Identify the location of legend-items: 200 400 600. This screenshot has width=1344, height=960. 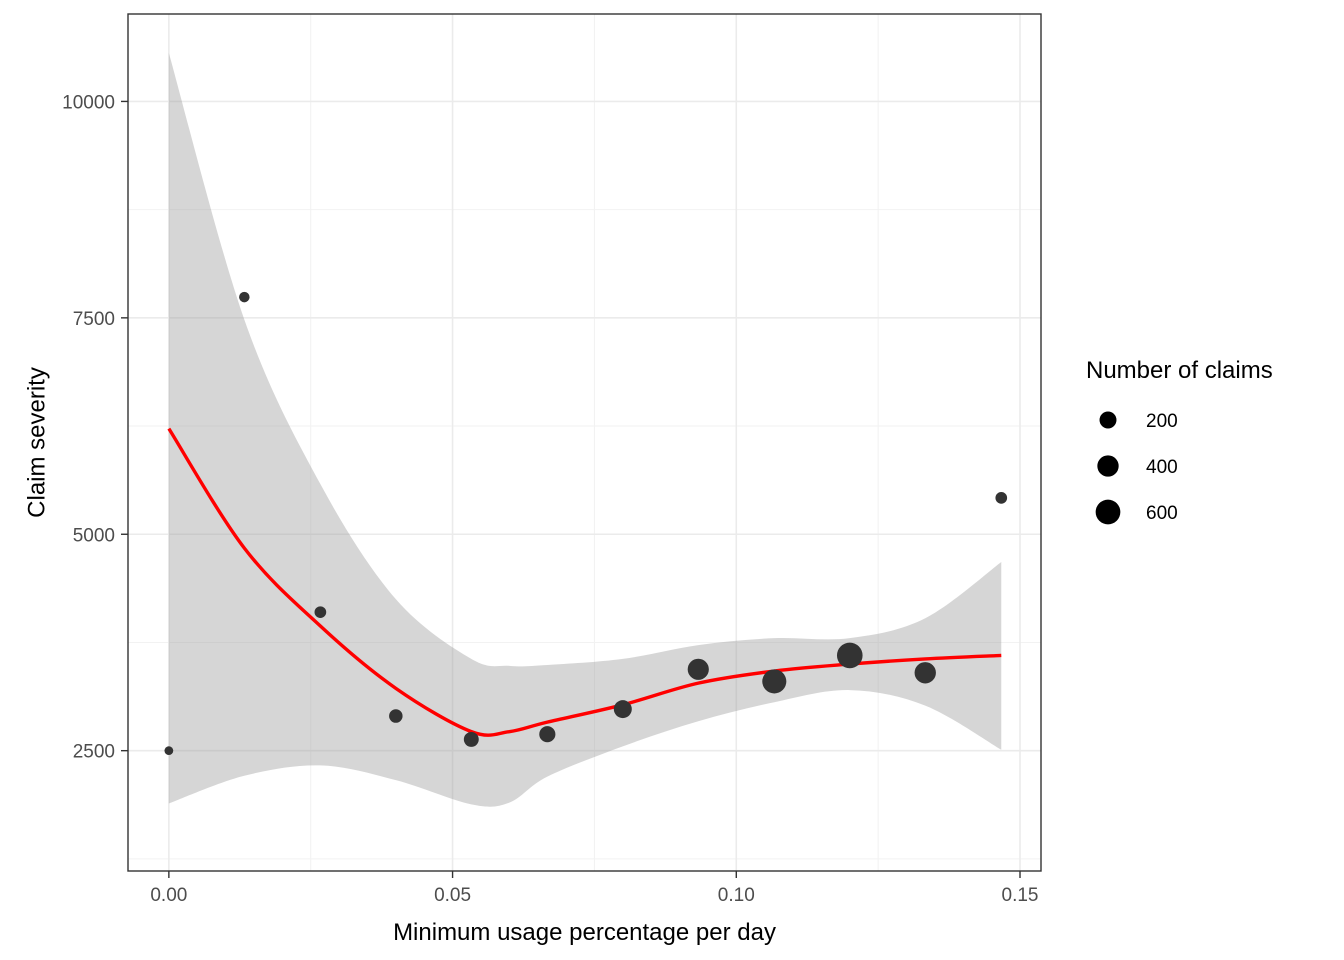
(1136, 468).